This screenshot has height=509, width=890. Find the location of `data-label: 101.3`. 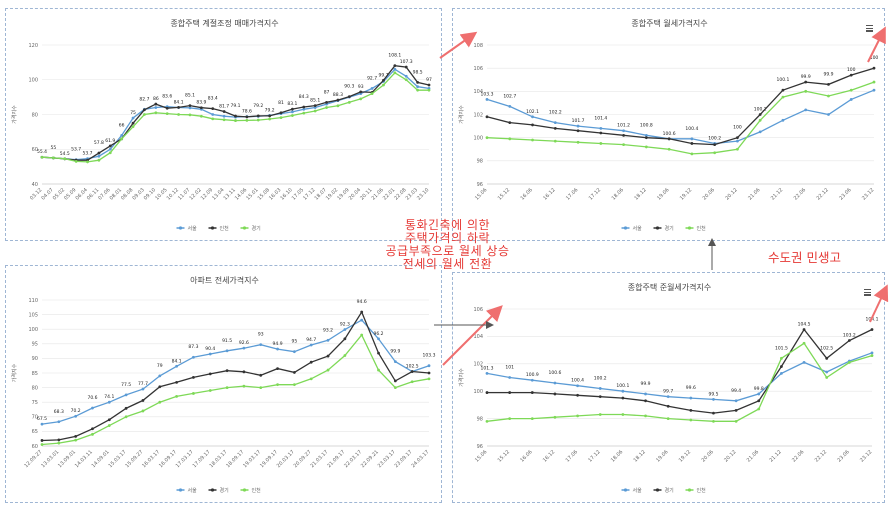

data-label: 101.3 is located at coordinates (487, 368).